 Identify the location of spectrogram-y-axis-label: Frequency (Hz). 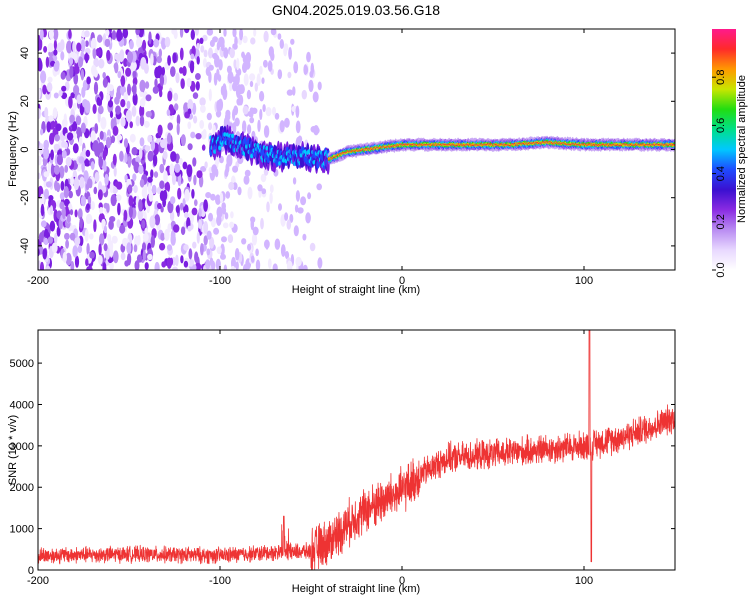
(13, 149).